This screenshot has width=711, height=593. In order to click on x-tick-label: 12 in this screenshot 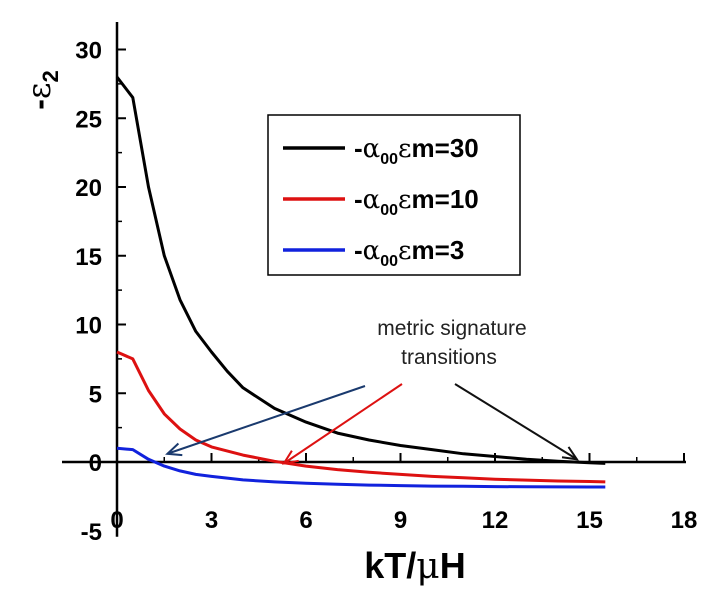, I will do `click(495, 520)`.